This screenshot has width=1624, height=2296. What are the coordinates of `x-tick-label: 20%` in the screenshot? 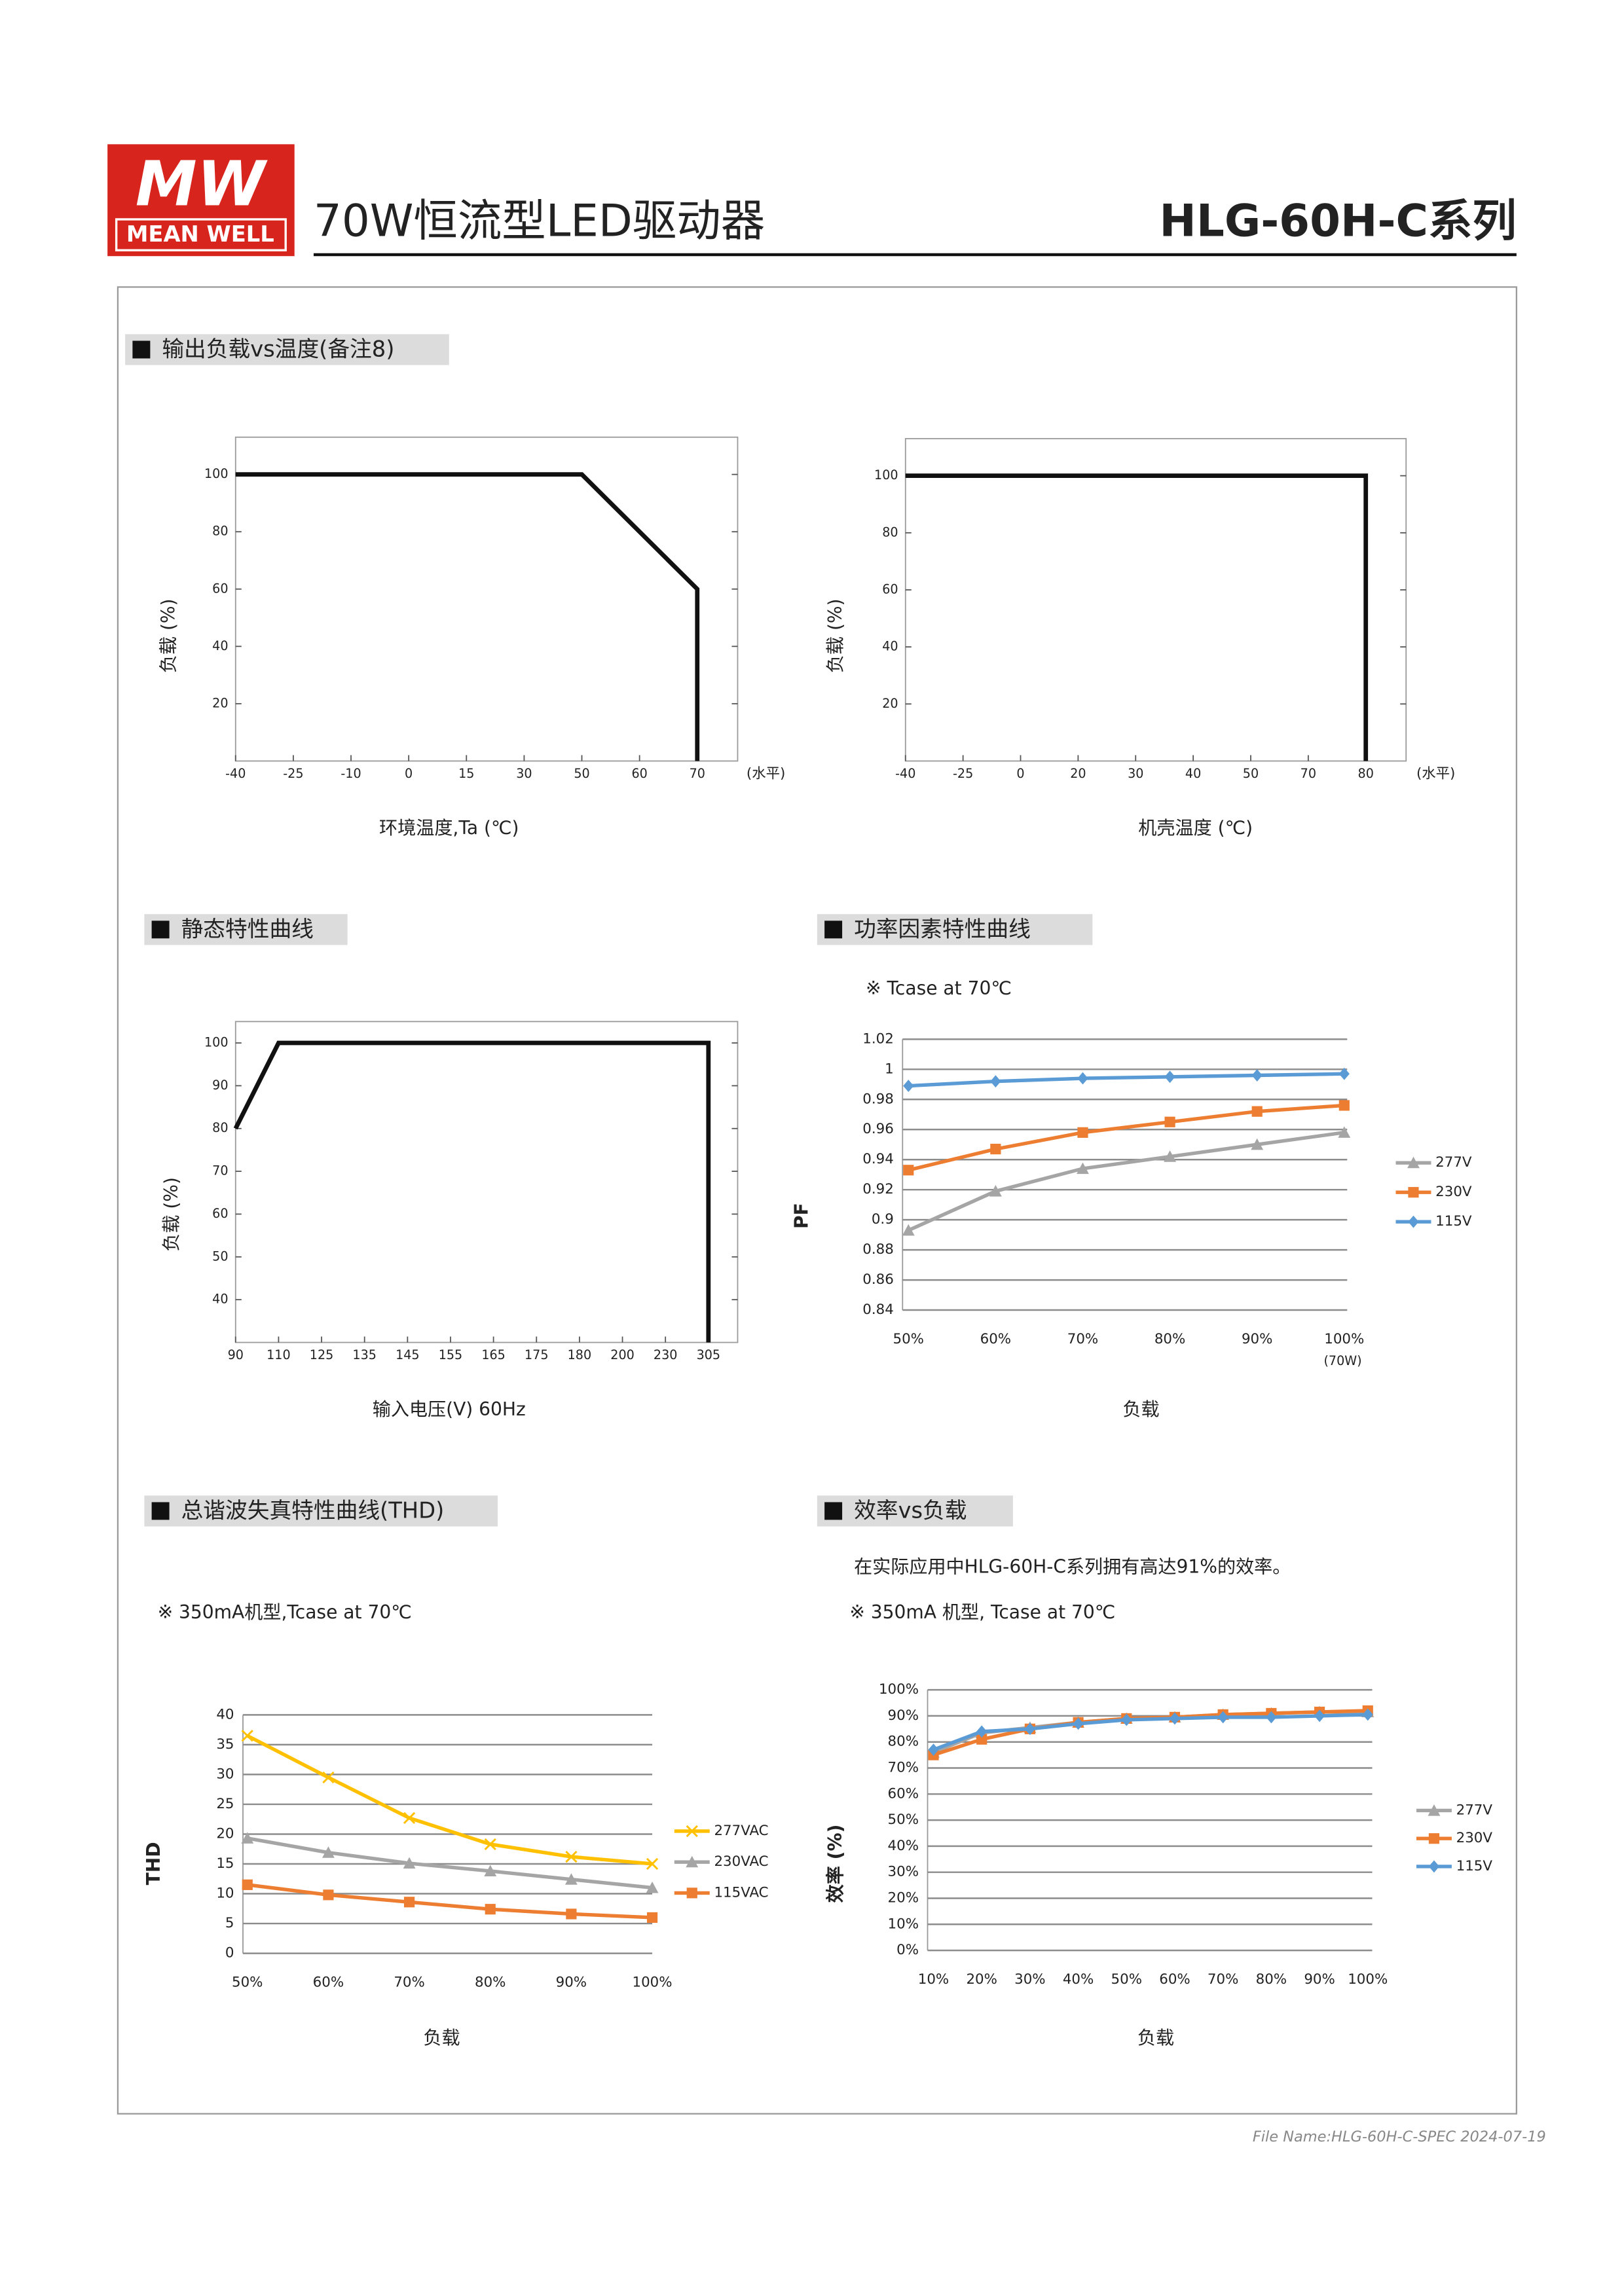 It's located at (981, 1979).